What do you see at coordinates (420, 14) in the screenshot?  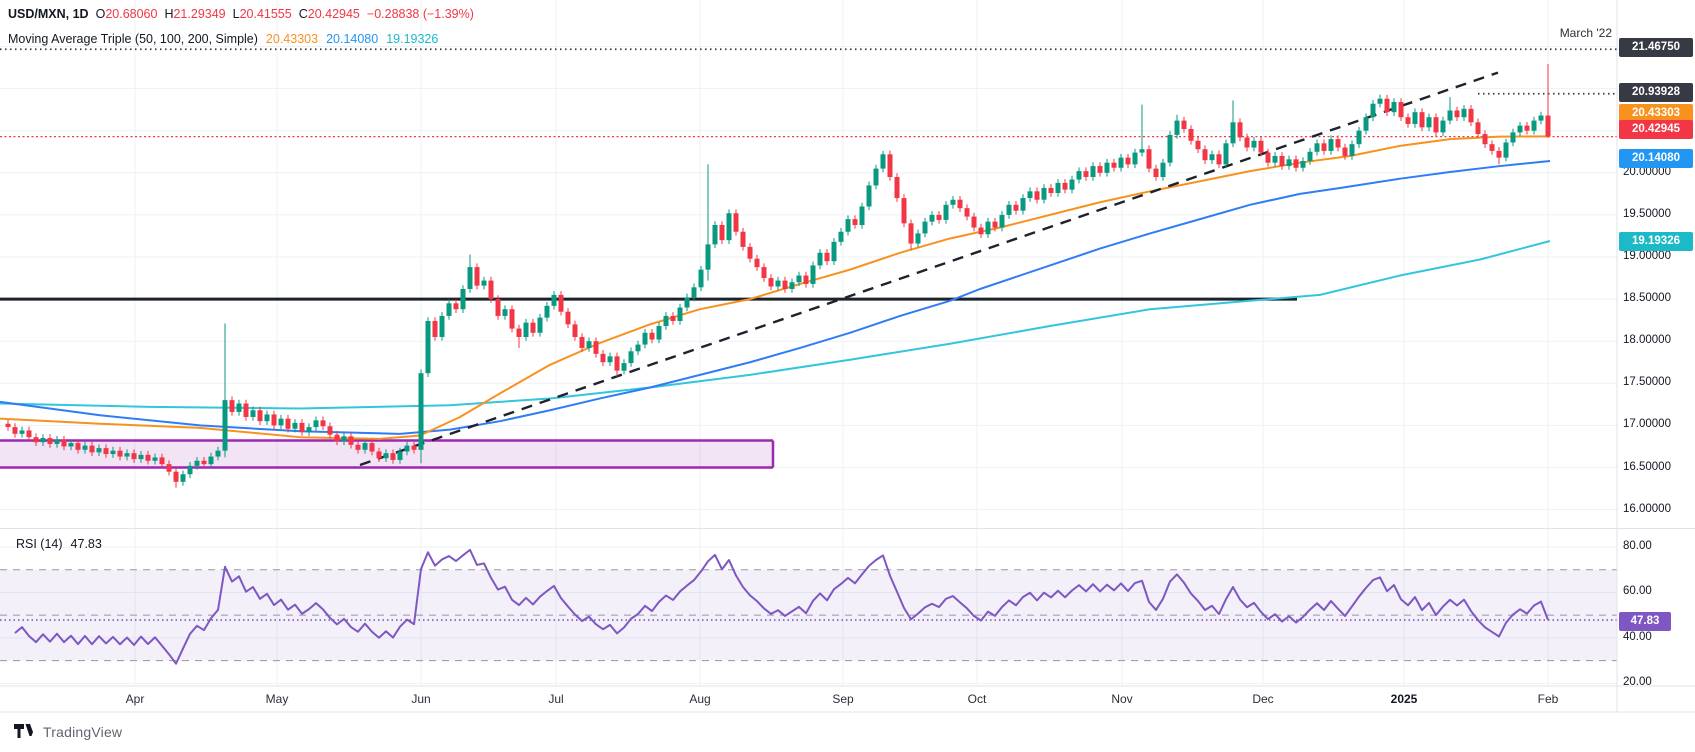 I see `change-value: −0.28838 (−1.39%)` at bounding box center [420, 14].